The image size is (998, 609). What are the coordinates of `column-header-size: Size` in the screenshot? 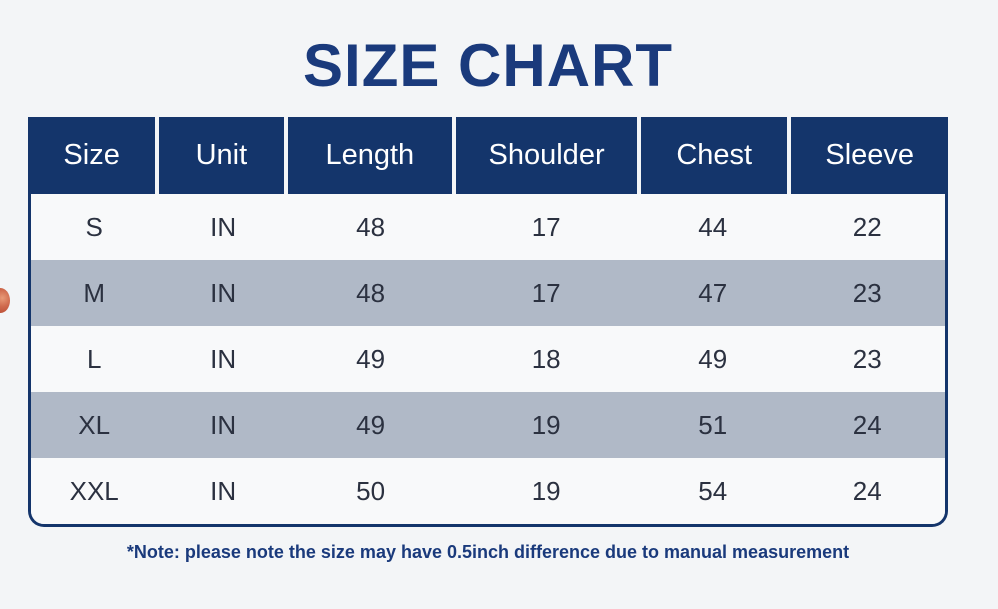 It's located at (92, 155).